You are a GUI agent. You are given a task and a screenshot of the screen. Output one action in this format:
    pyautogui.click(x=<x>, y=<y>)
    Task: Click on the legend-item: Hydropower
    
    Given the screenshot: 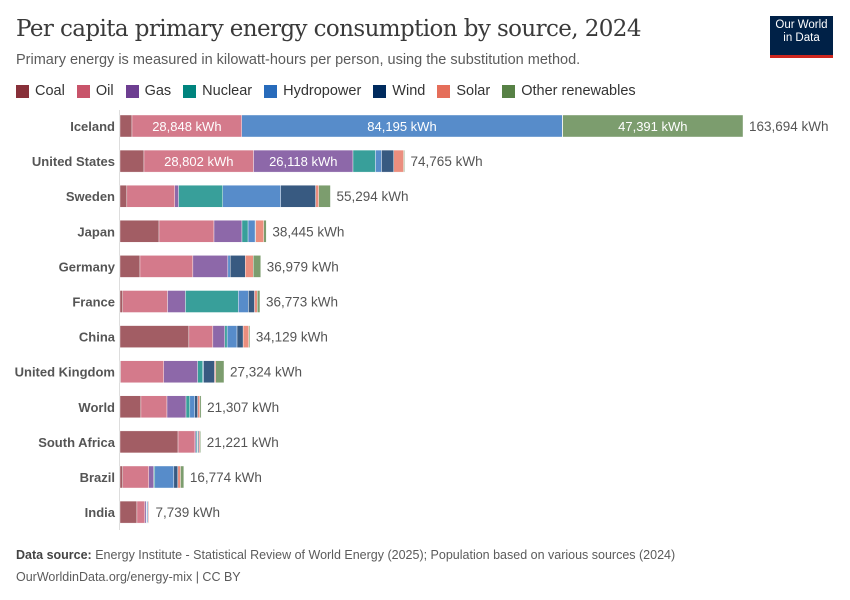 What is the action you would take?
    pyautogui.click(x=312, y=91)
    